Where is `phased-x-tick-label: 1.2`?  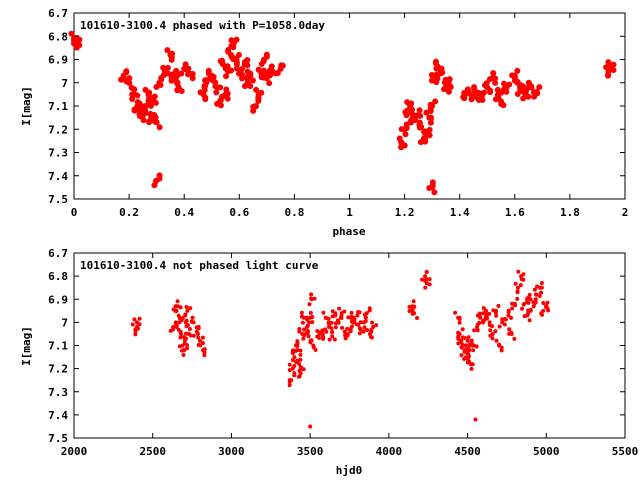 phased-x-tick-label: 1.2 is located at coordinates (405, 212).